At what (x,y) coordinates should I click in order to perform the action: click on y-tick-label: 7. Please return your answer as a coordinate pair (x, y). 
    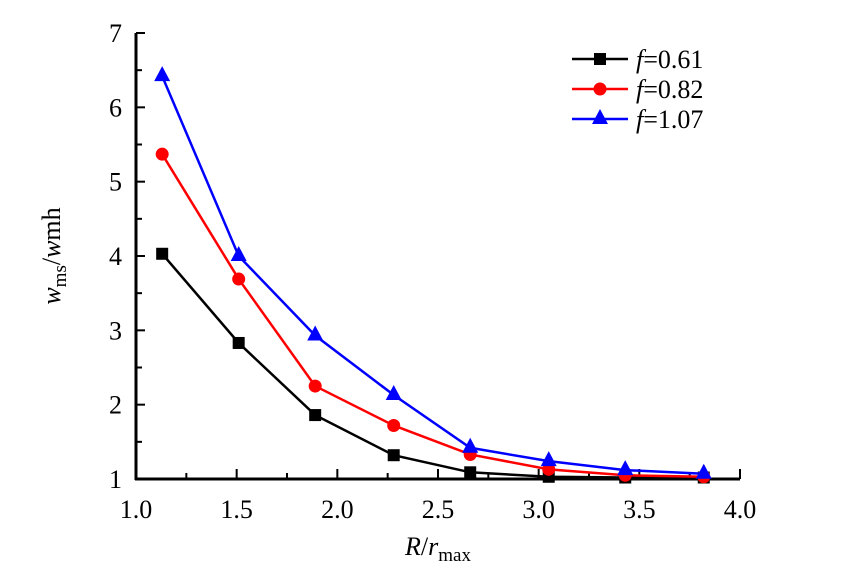
    Looking at the image, I should click on (115, 33).